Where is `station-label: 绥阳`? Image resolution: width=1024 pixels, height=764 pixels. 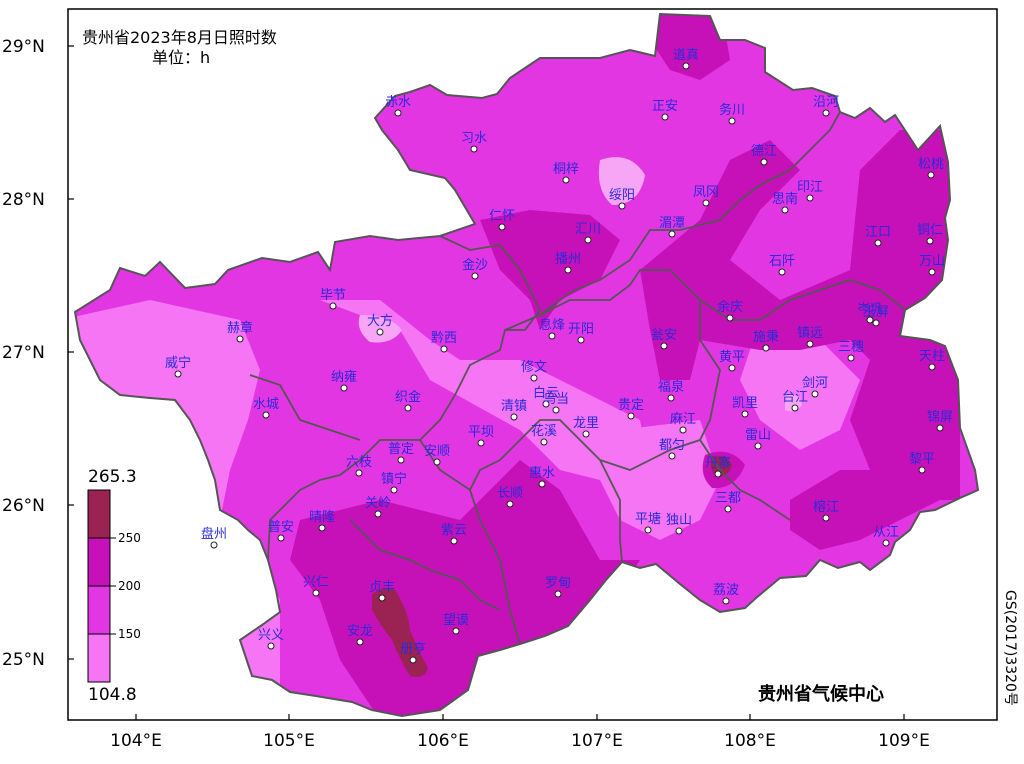 station-label: 绥阳 is located at coordinates (622, 195).